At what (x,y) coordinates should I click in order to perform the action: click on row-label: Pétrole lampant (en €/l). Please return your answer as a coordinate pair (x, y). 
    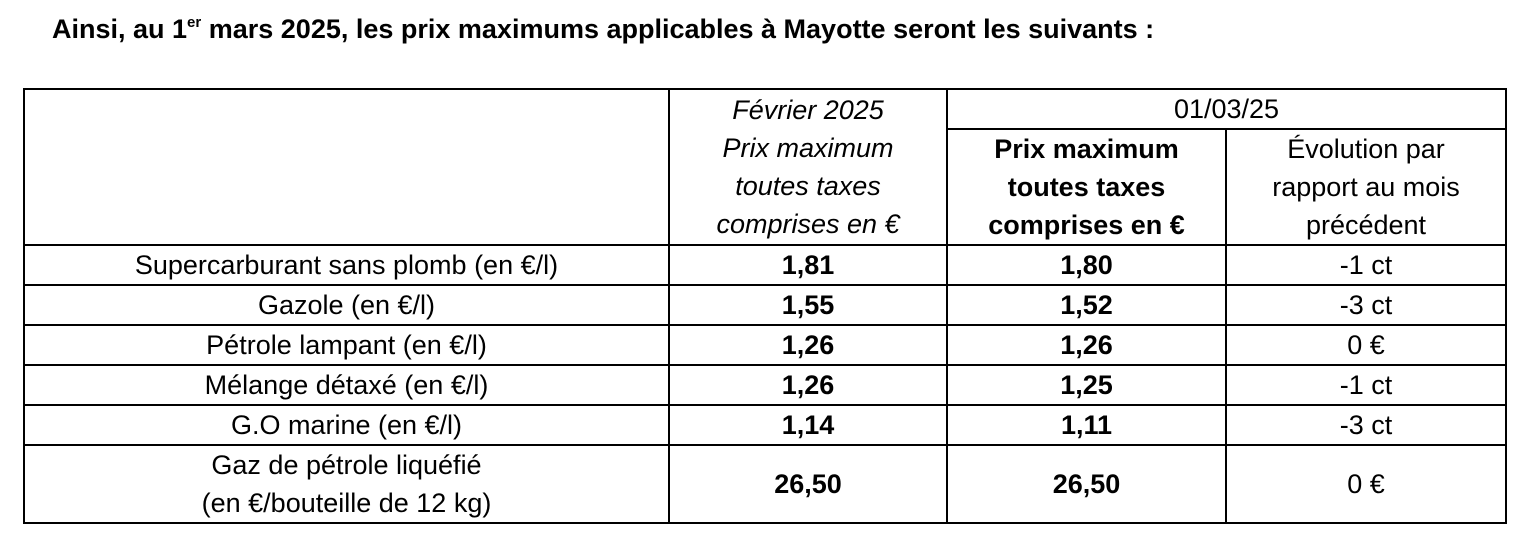
    Looking at the image, I should click on (346, 345).